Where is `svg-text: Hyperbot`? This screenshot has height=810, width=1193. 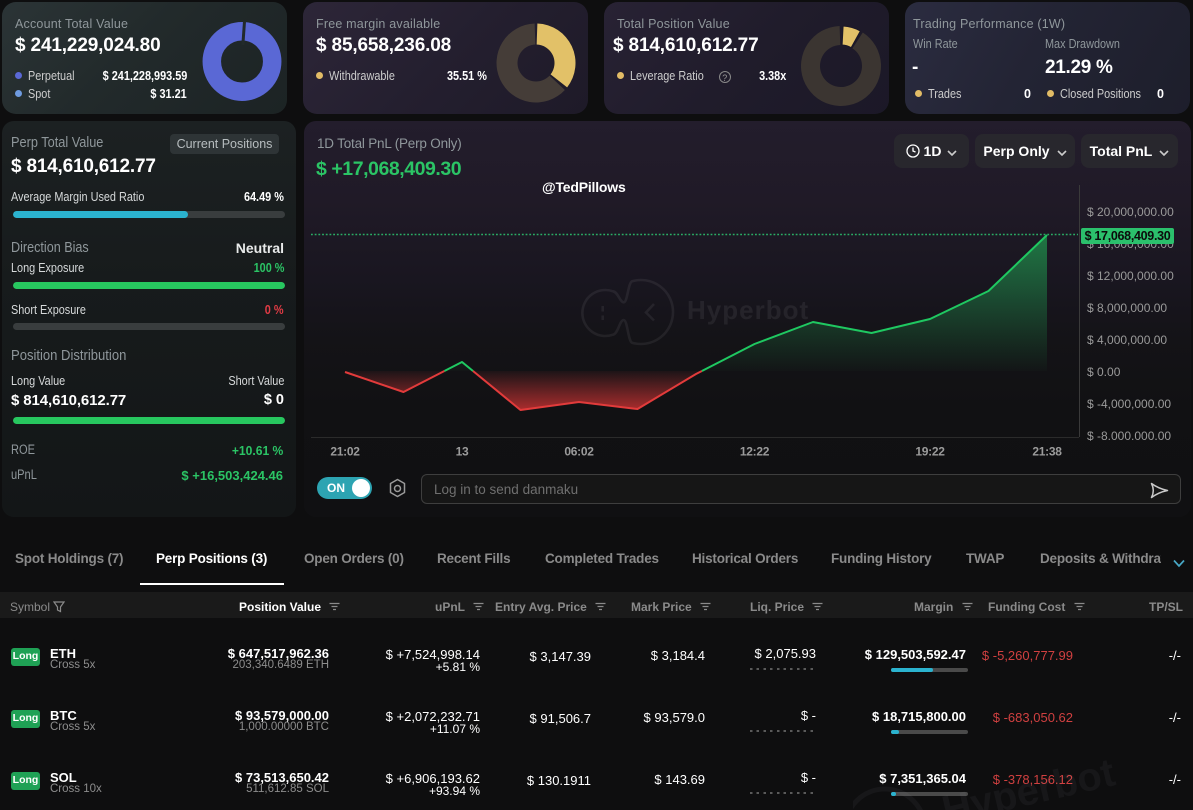 svg-text: Hyperbot is located at coordinates (748, 310).